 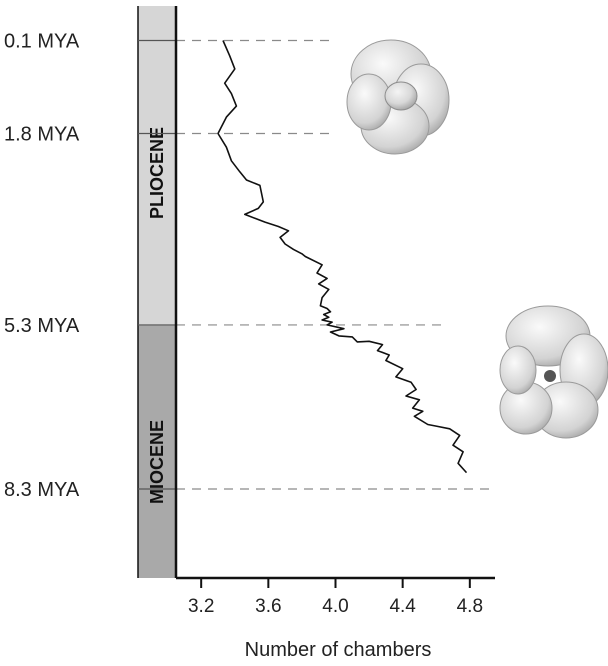 What do you see at coordinates (335, 606) in the screenshot?
I see `x-tick-label: 4.0` at bounding box center [335, 606].